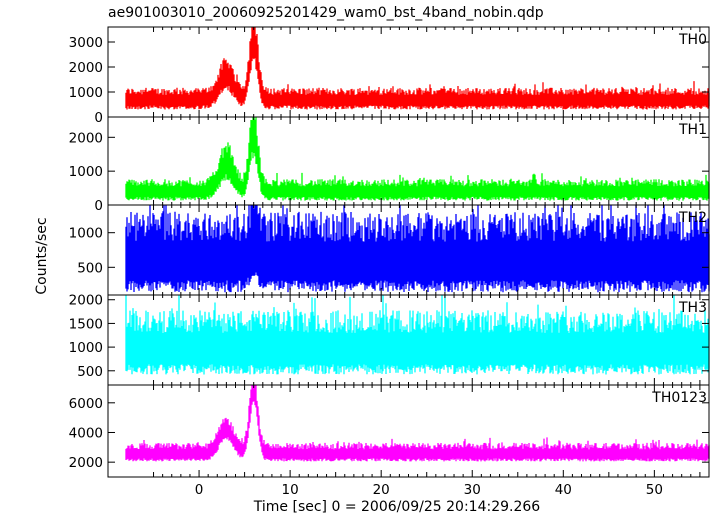 The height and width of the screenshot is (516, 717). Describe the element at coordinates (692, 130) in the screenshot. I see `panel-label-th1: TH1` at that location.